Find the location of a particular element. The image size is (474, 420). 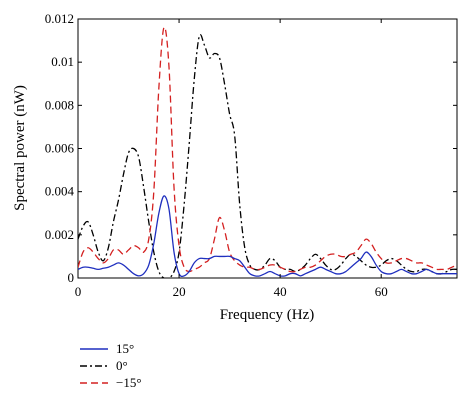

y-tick-label: 0.01 is located at coordinates (62, 61).